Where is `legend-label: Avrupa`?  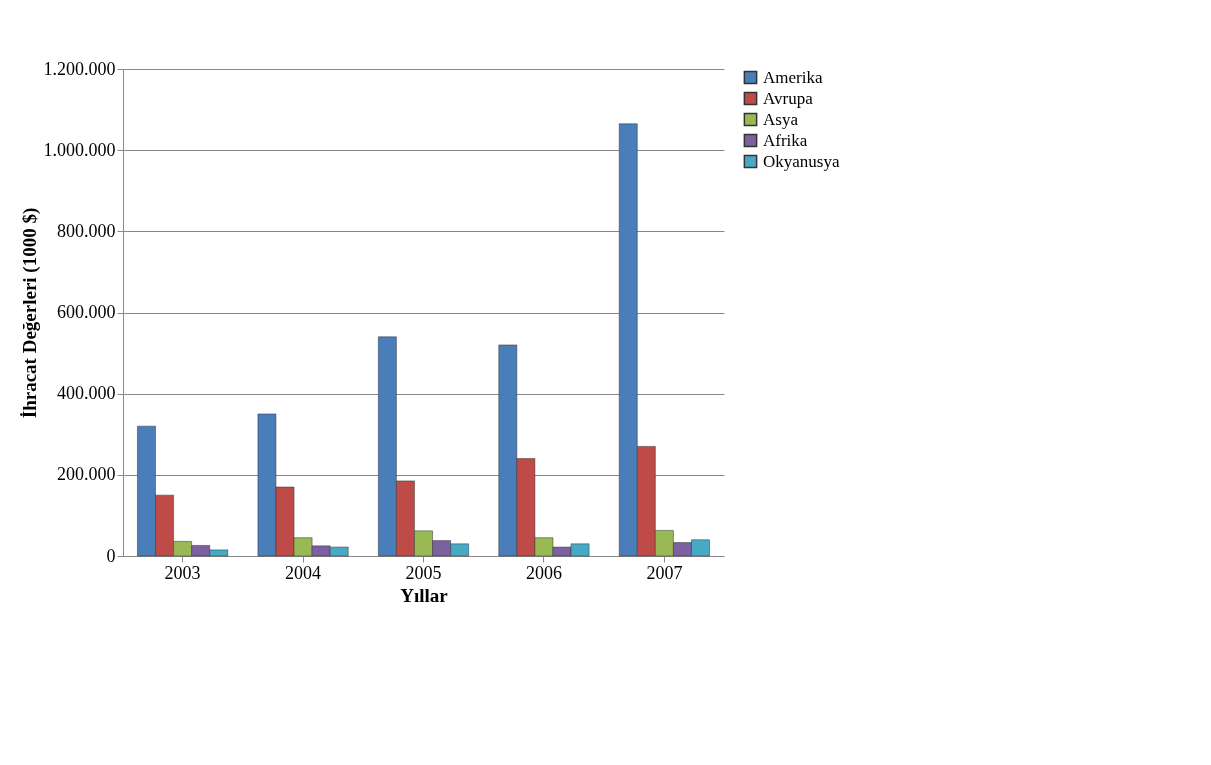 legend-label: Avrupa is located at coordinates (788, 98).